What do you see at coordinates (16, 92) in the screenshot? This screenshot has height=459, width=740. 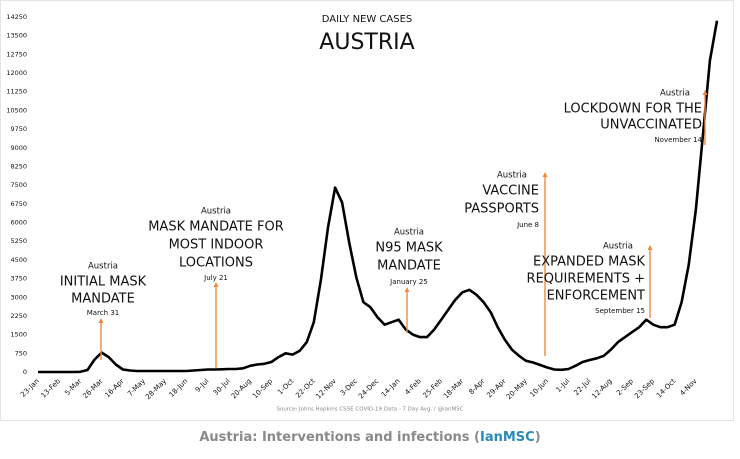 I see `y-tick-label: 11250` at bounding box center [16, 92].